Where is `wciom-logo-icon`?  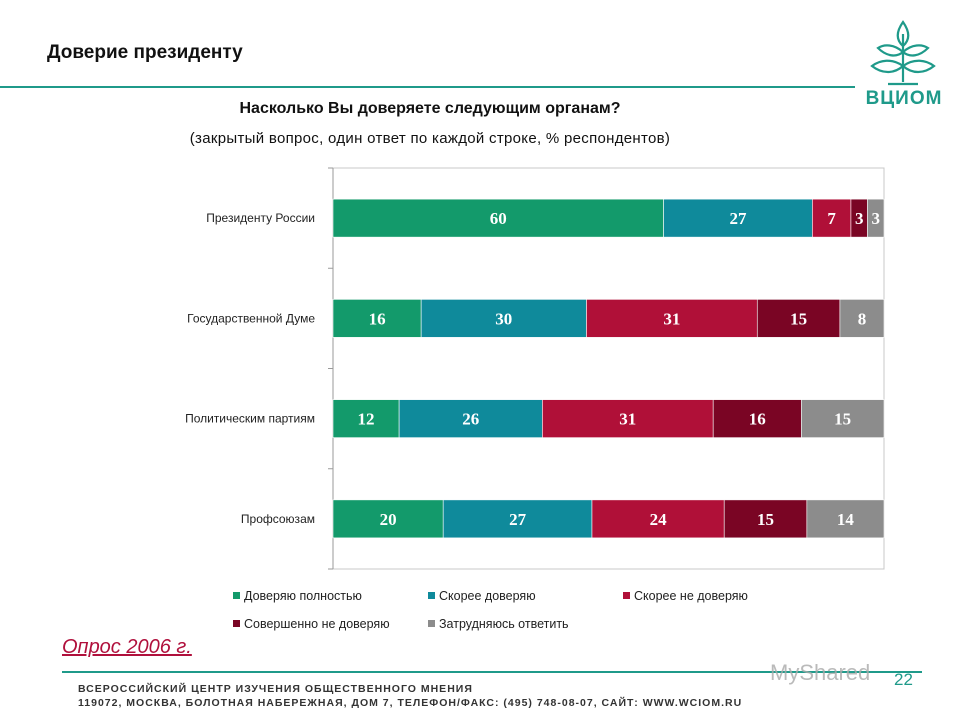
wciom-logo-icon is located at coordinates (903, 53).